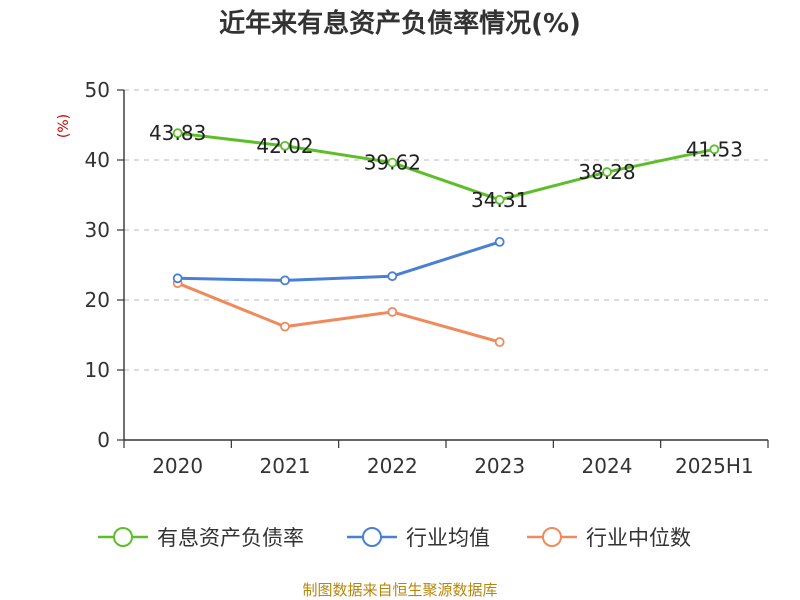 This screenshot has height=600, width=800. I want to click on legend-label: 有息资产负债率, so click(230, 538).